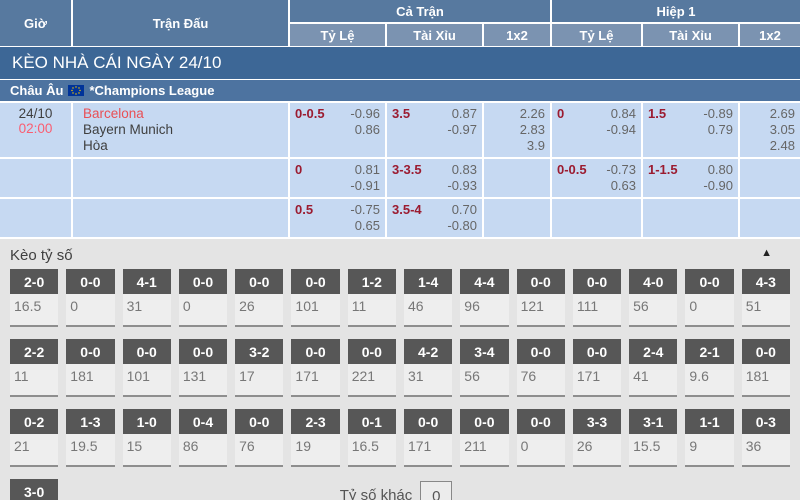  What do you see at coordinates (597, 438) in the screenshot?
I see `score-cell: 3-3 26` at bounding box center [597, 438].